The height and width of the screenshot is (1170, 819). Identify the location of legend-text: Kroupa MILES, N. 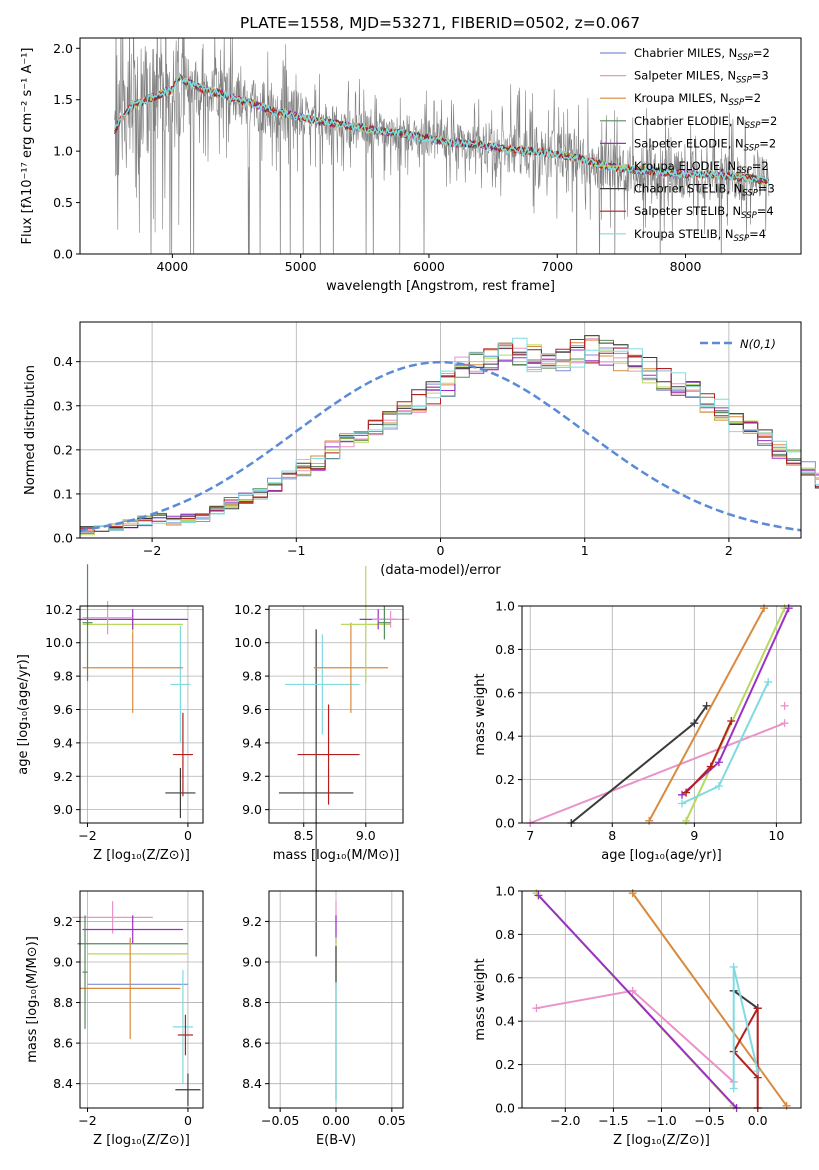
(681, 98).